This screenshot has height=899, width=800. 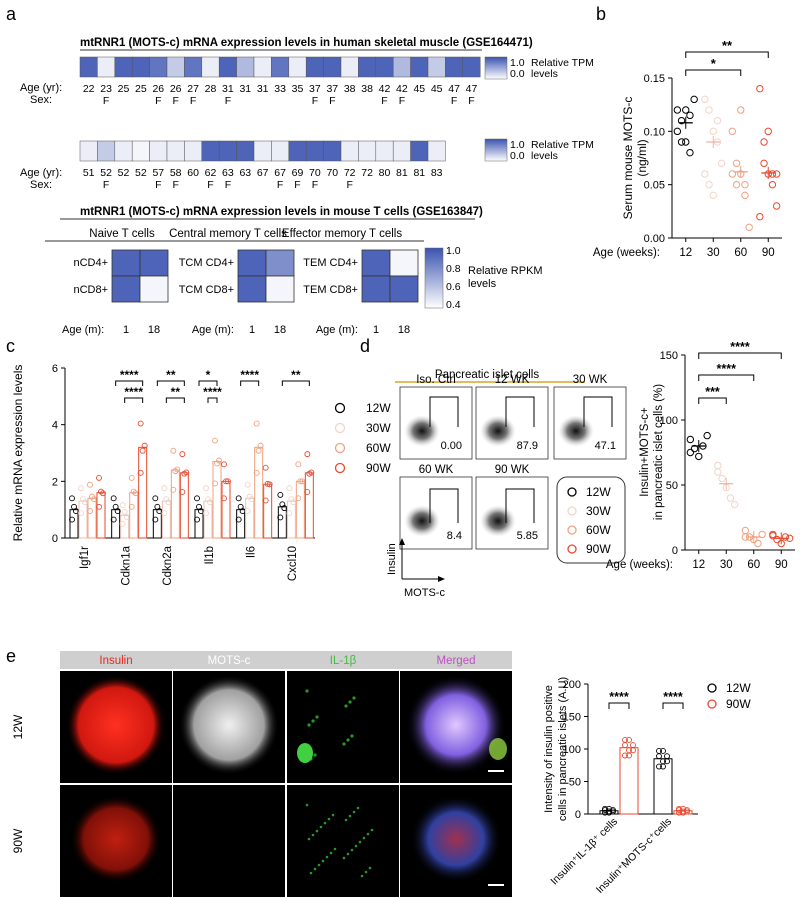 What do you see at coordinates (350, 173) in the screenshot?
I see `age-tick: 72` at bounding box center [350, 173].